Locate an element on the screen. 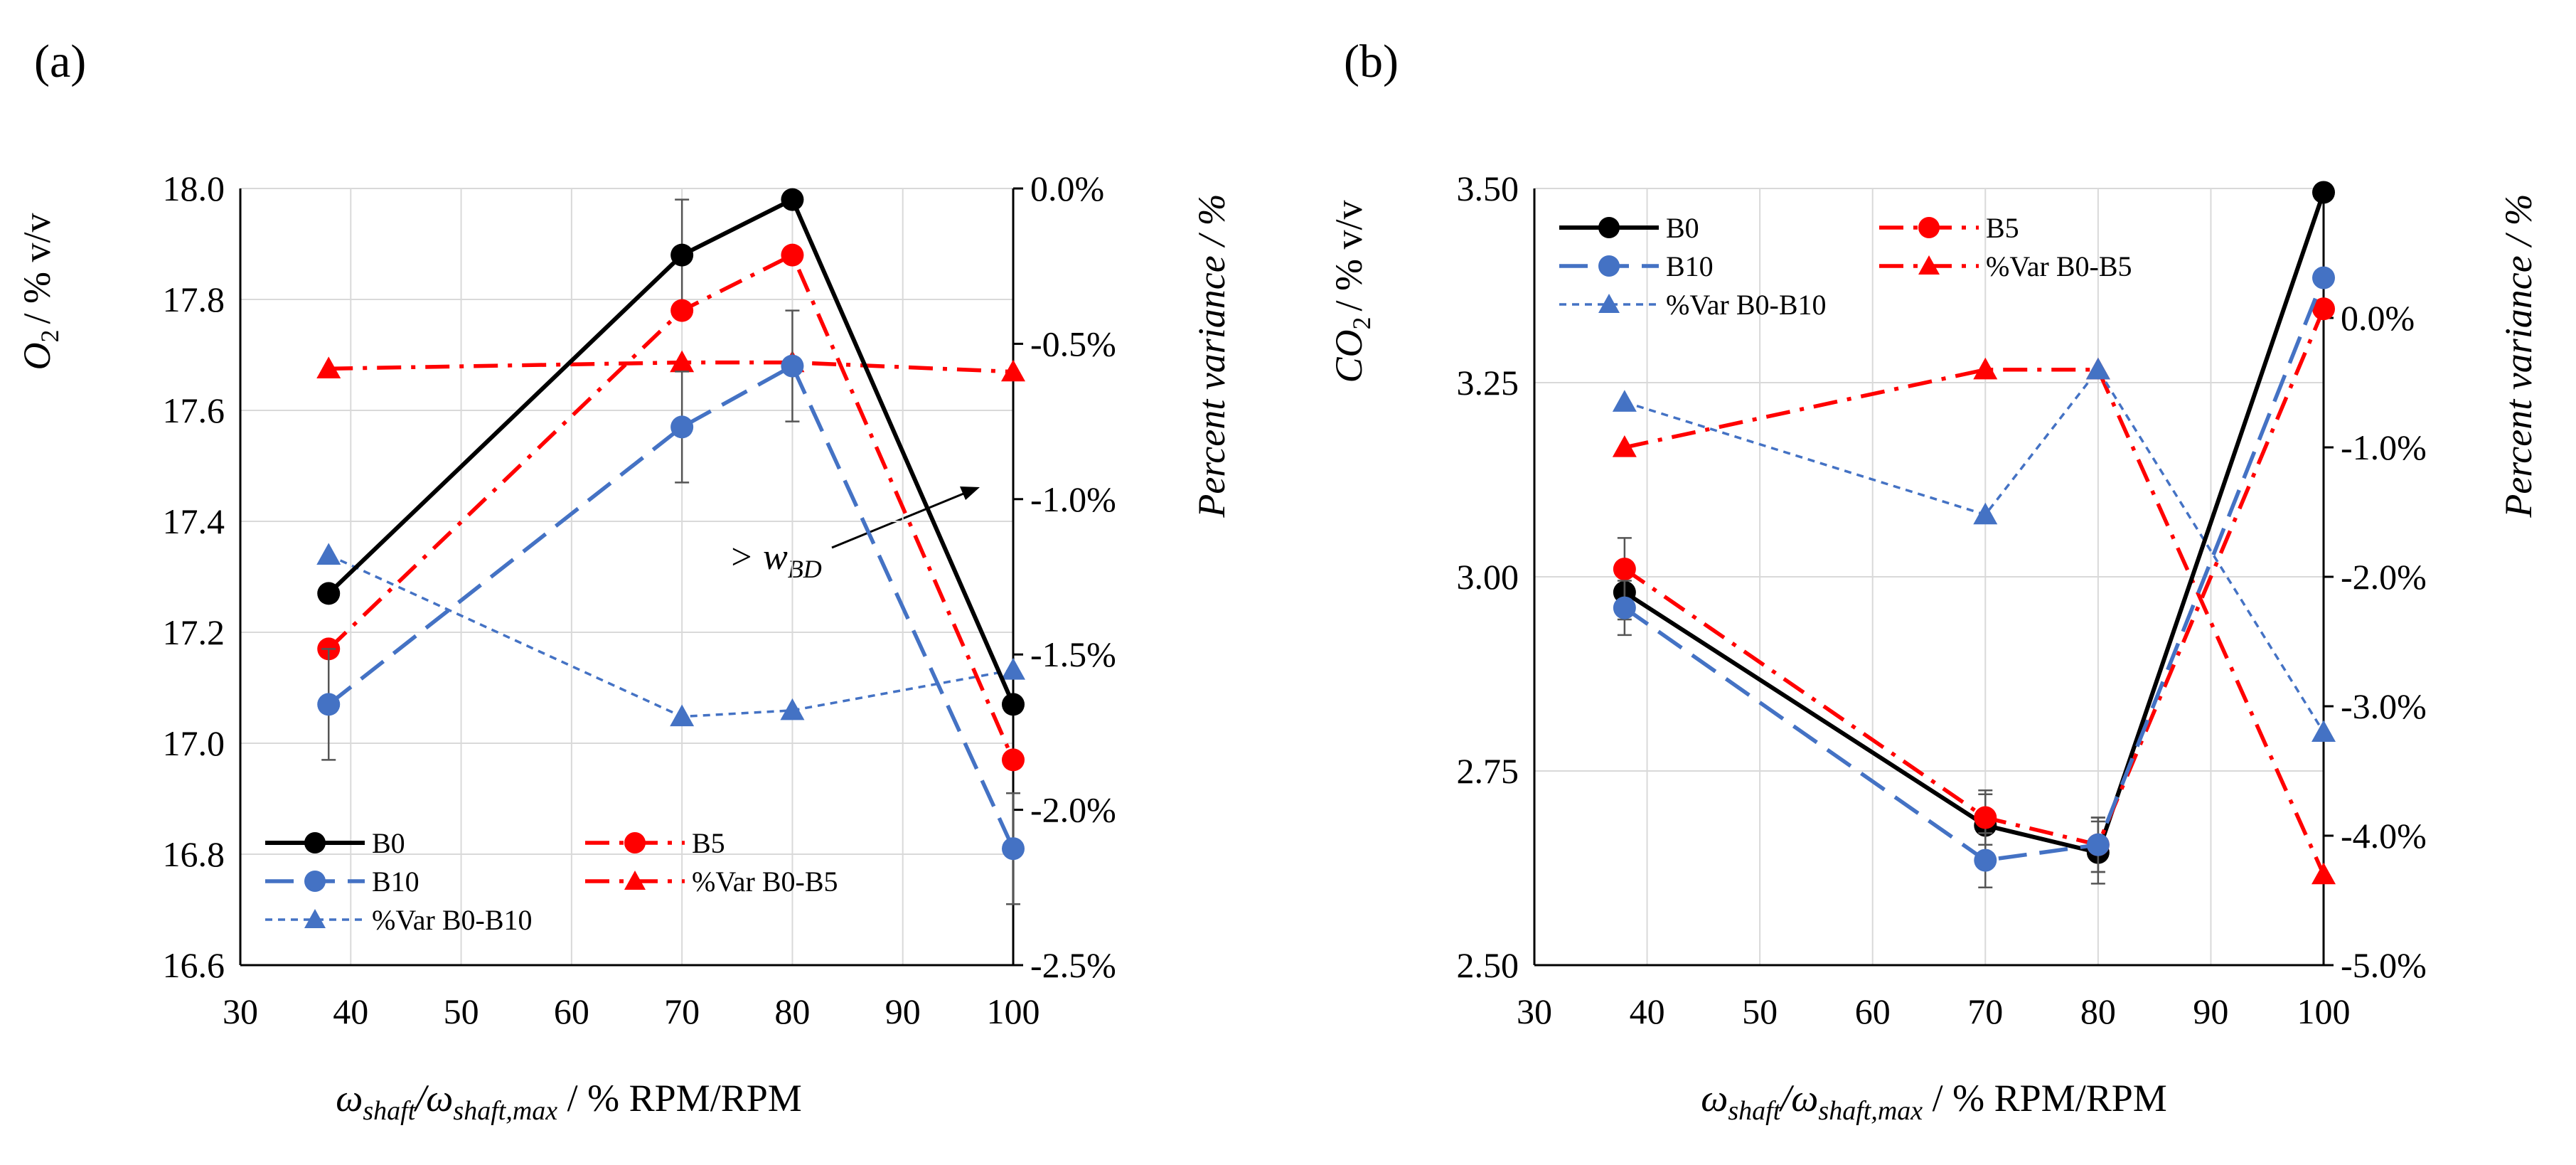  panel-a-annotation-arrowhead is located at coordinates (970, 493).